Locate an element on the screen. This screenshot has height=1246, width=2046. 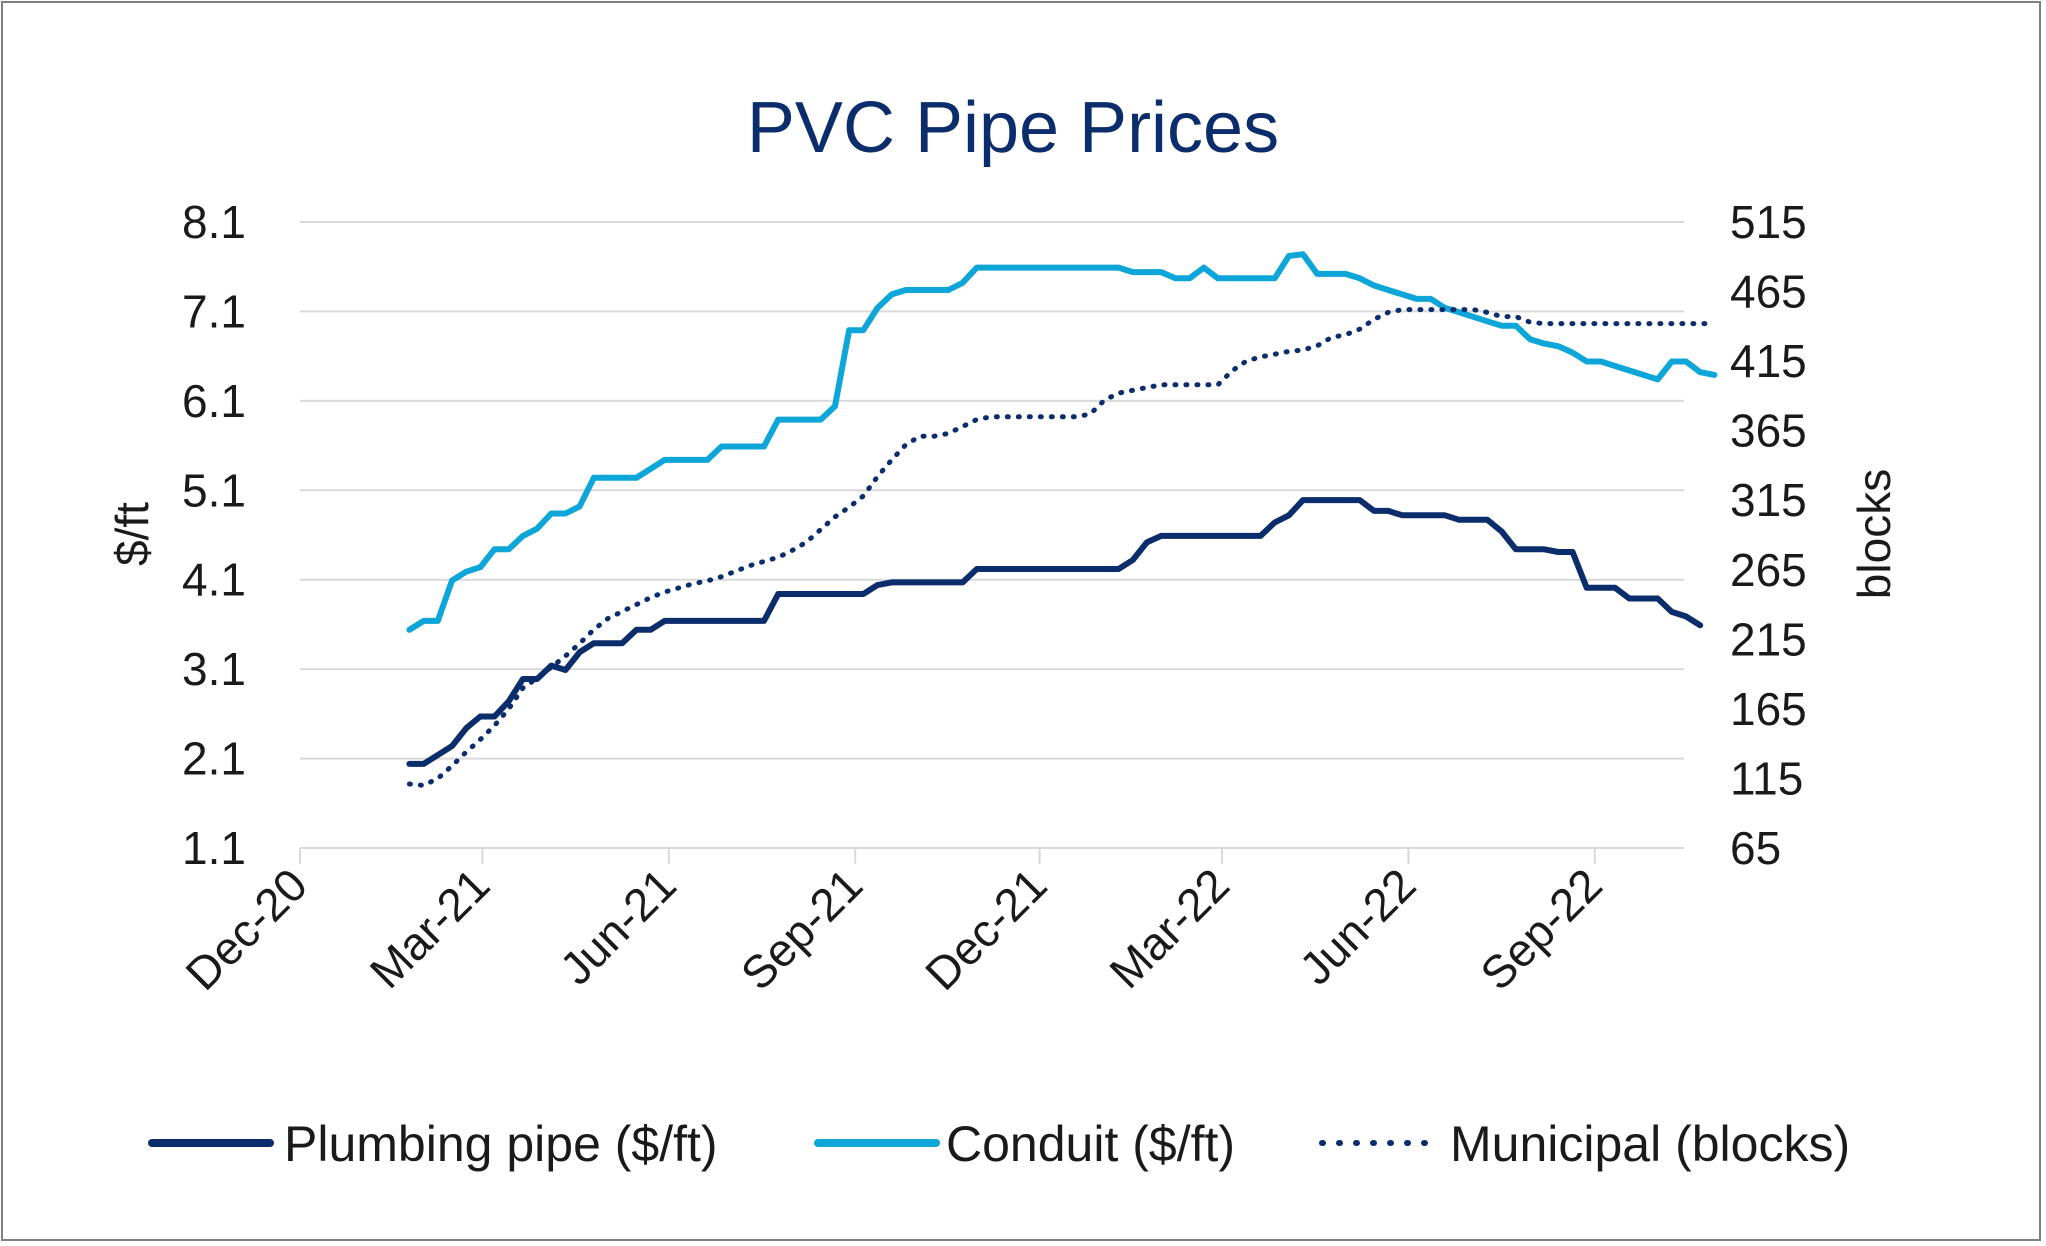
y-left-tick-label: 5.1 is located at coordinates (214, 490).